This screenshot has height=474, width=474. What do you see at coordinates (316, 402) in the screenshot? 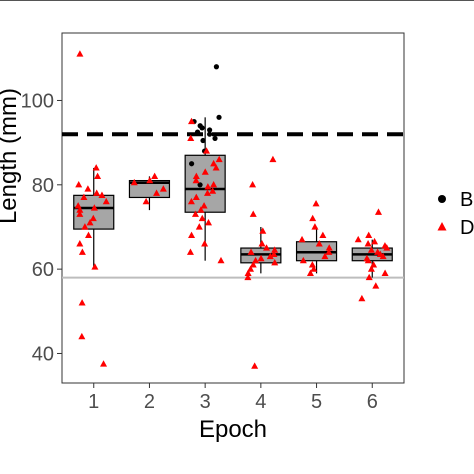
I see `x-tick-label: 5` at bounding box center [316, 402].